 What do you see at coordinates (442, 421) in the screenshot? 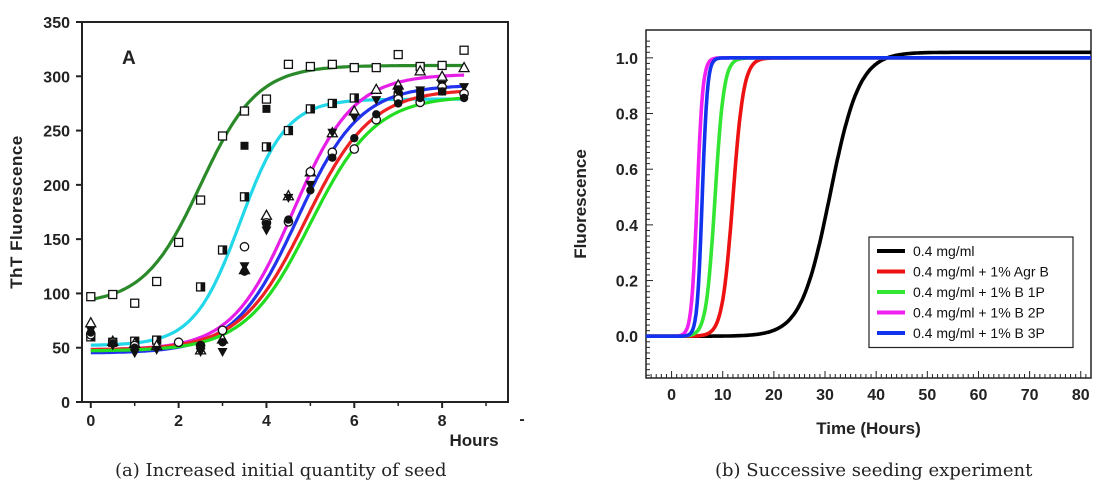
I see `x-tick-label: 8` at bounding box center [442, 421].